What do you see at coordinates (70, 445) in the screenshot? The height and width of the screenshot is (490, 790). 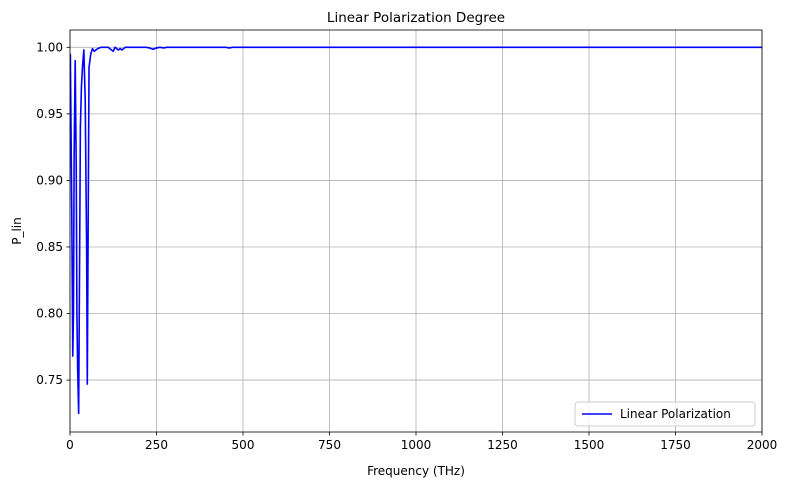 I see `x-tick-label: 0` at bounding box center [70, 445].